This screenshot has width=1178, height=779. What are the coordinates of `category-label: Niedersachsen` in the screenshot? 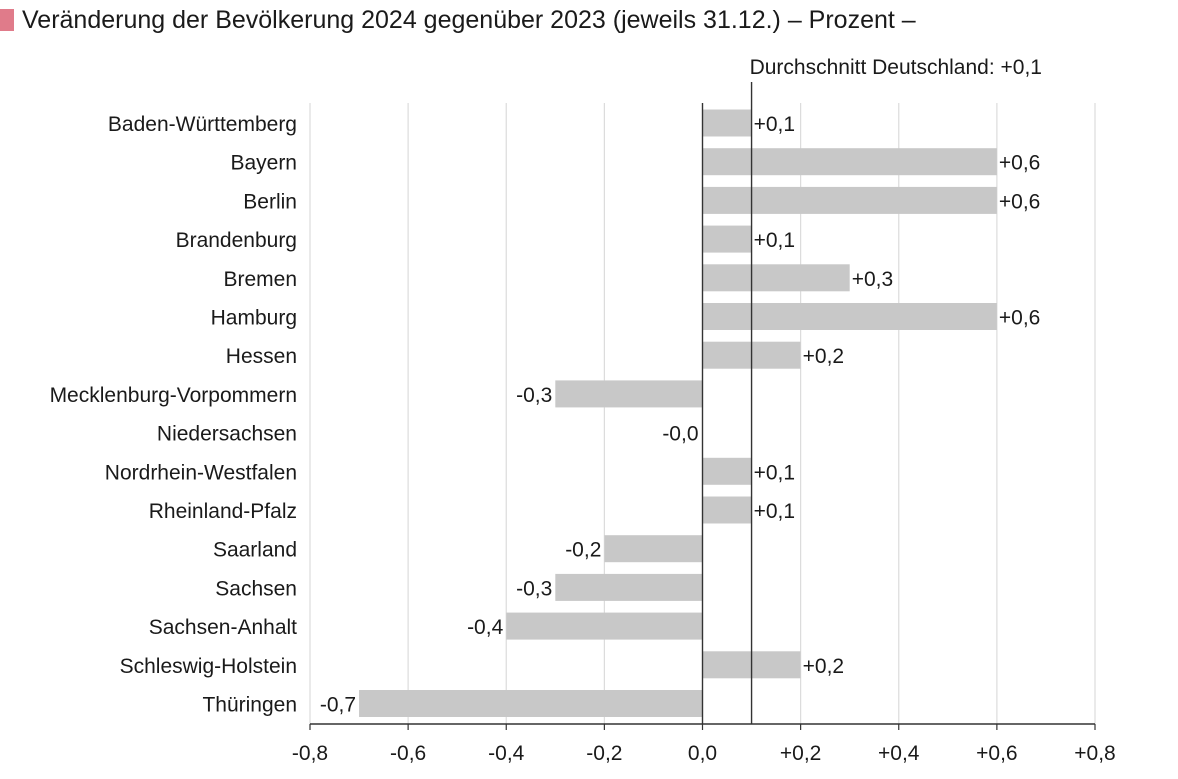 It's located at (227, 434).